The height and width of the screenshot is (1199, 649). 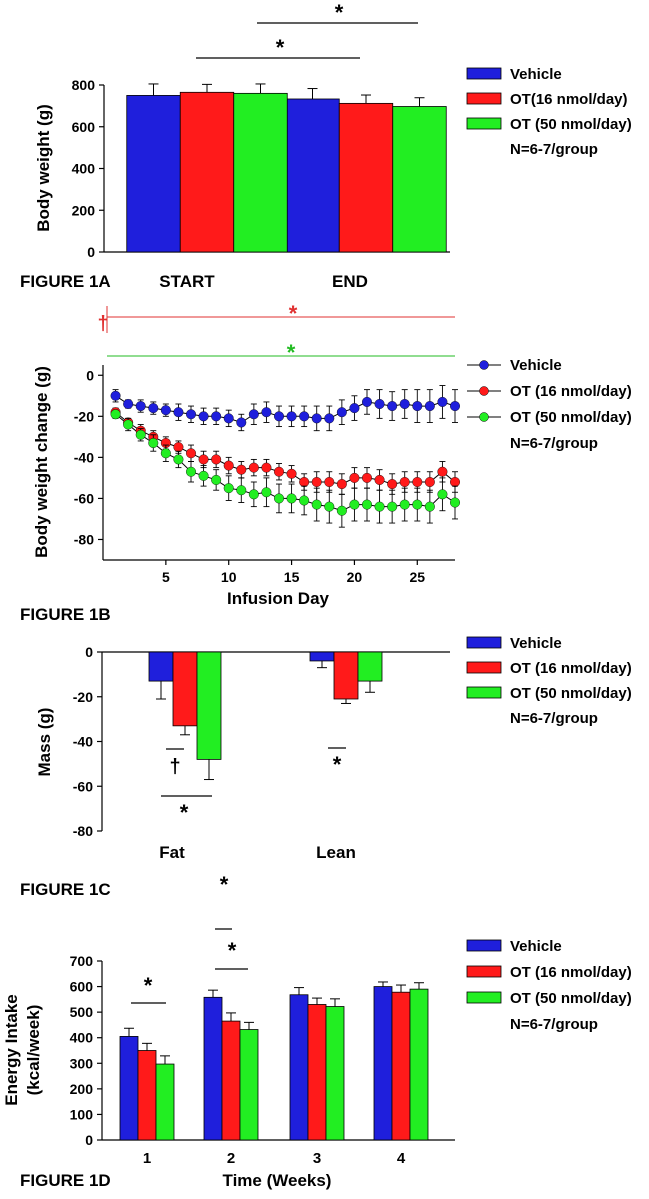 What do you see at coordinates (336, 852) in the screenshot?
I see `group-label: Lean` at bounding box center [336, 852].